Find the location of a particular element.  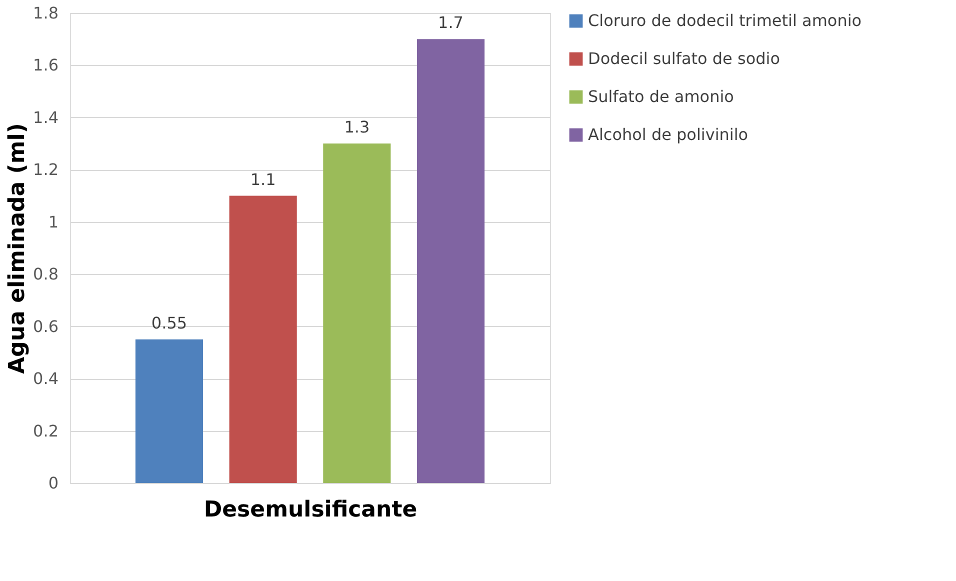

data-label: 1.1 is located at coordinates (263, 179).